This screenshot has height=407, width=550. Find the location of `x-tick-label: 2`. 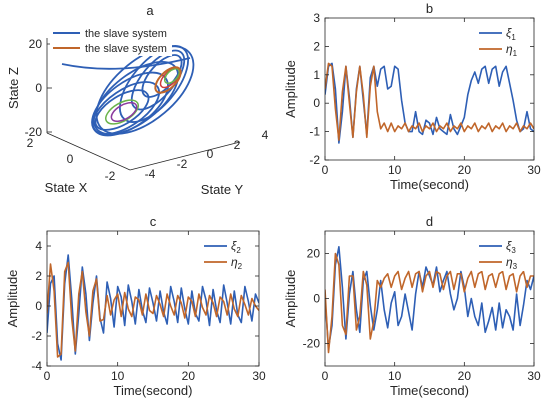

x-tick-label: 2 is located at coordinates (30, 143).